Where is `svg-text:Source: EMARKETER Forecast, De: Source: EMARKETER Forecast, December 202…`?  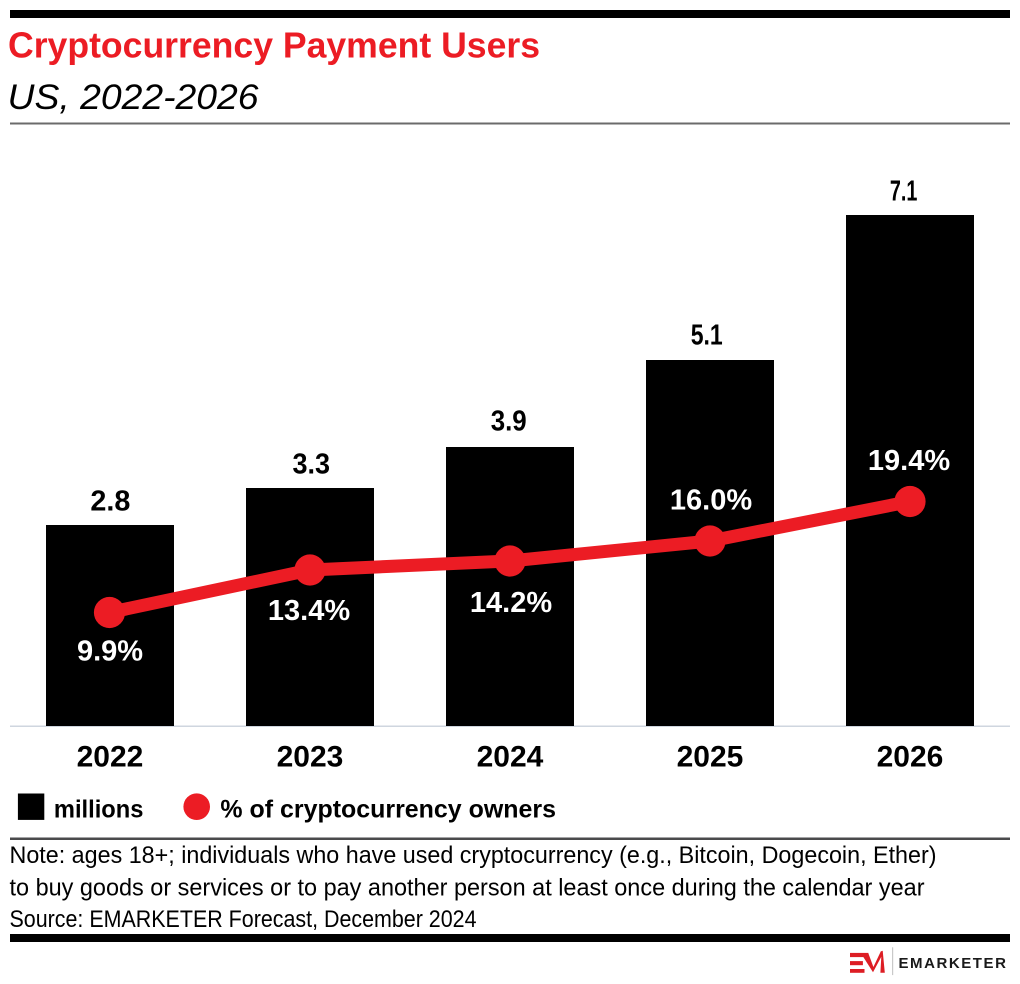
svg-text:Source: EMARKETER Forecast, De: Source: EMARKETER Forecast, December 202… is located at coordinates (243, 919).